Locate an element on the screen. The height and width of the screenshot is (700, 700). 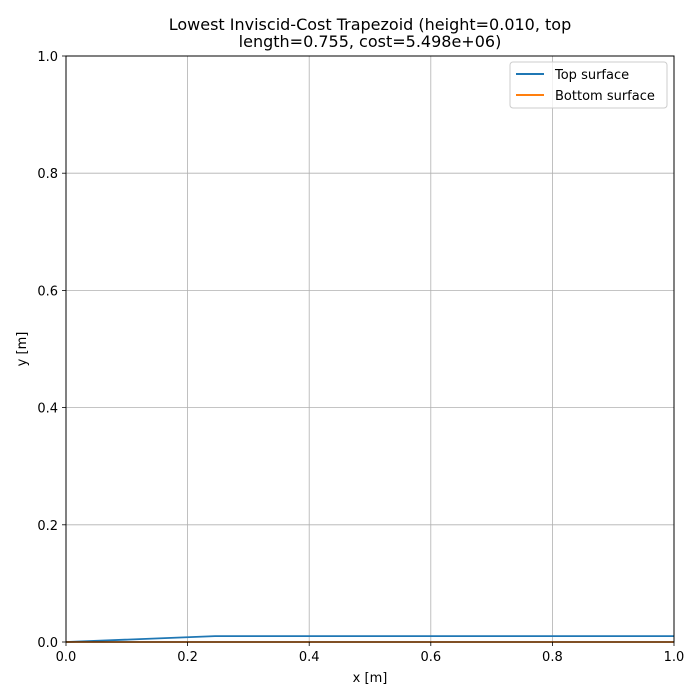
y-tick-label: 0.2 is located at coordinates (47, 526).